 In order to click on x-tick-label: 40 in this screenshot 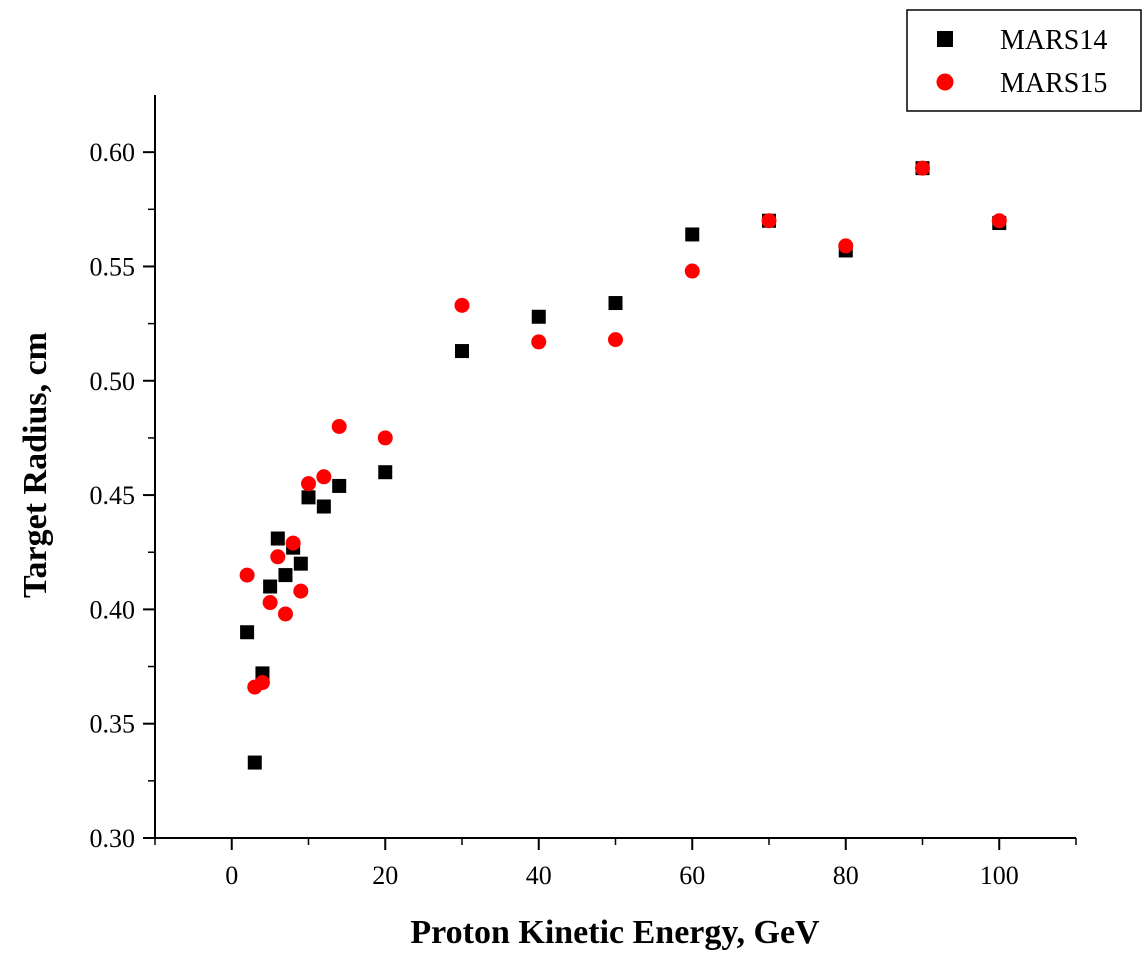, I will do `click(539, 875)`.